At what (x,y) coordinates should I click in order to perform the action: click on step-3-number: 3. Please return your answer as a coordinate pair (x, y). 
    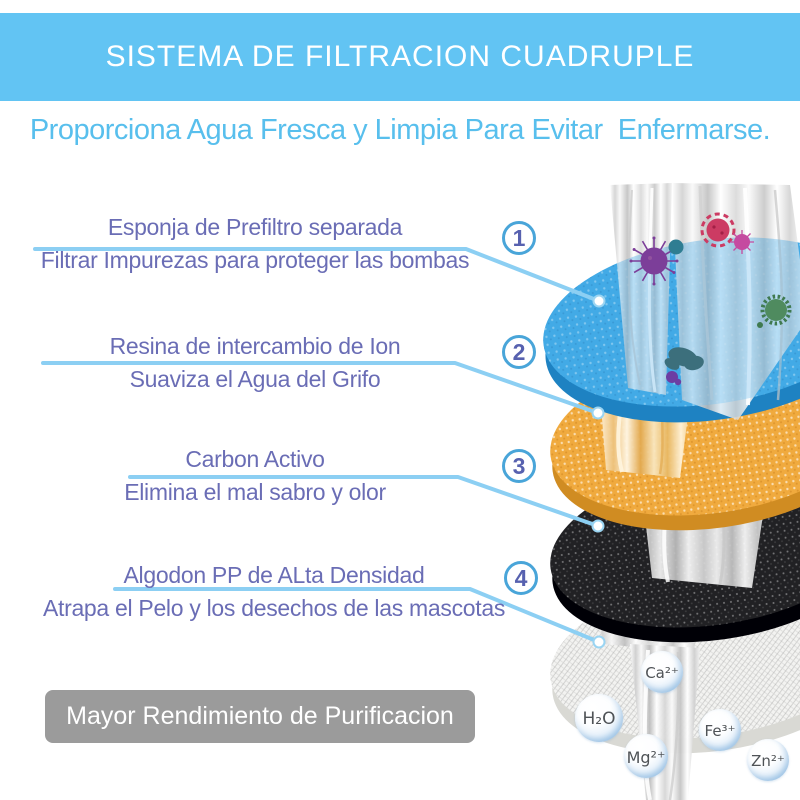
    Looking at the image, I should click on (519, 465).